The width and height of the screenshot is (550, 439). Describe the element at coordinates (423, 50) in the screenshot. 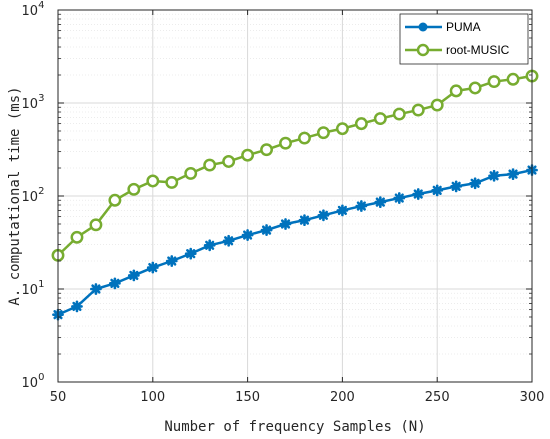

I see `legend-root-music-marker` at that location.